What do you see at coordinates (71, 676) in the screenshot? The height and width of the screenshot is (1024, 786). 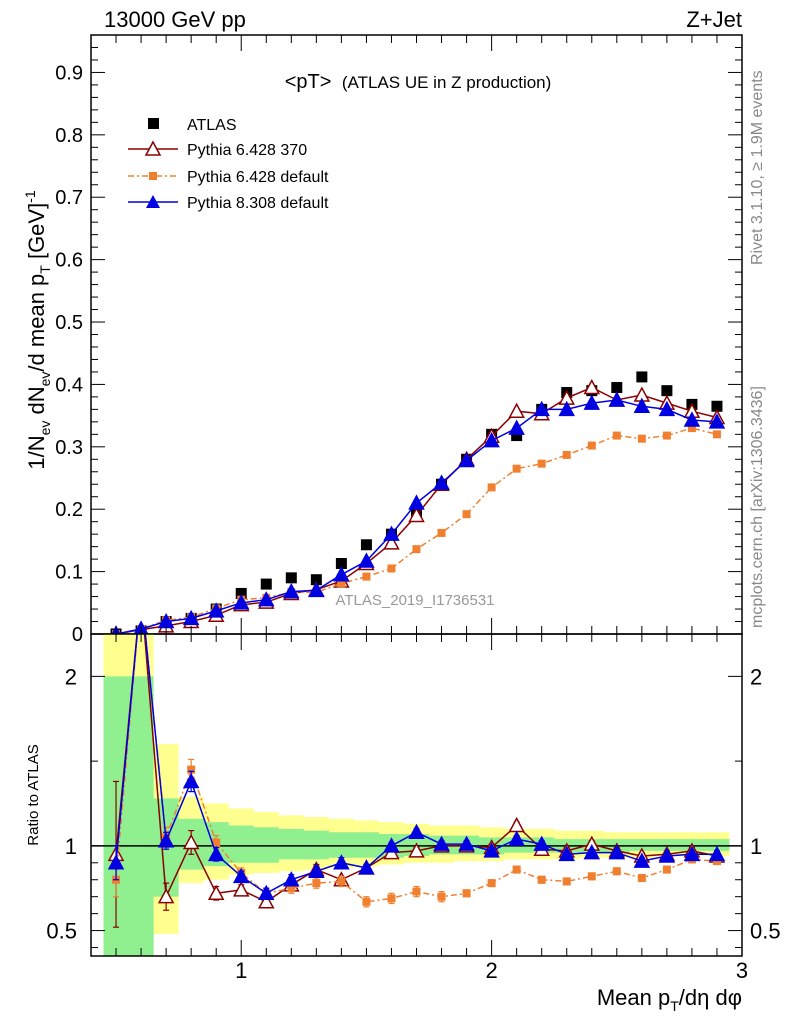 I see `ratio-y-tick-label: 2` at bounding box center [71, 676].